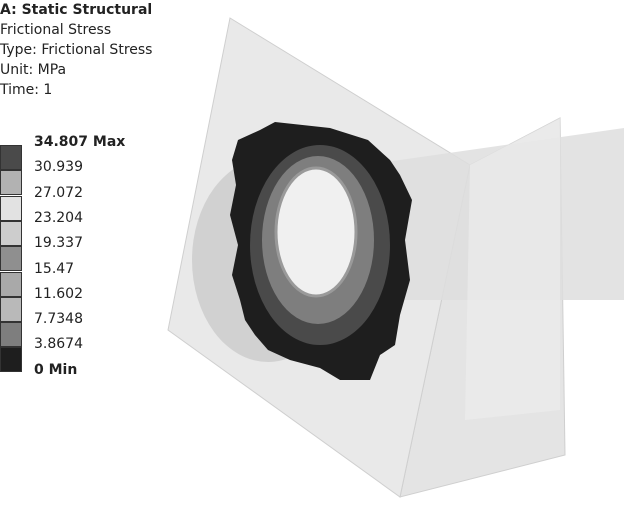 Image resolution: width=624 pixels, height=507 pixels. I want to click on legend-label: 15.47, so click(54, 268).